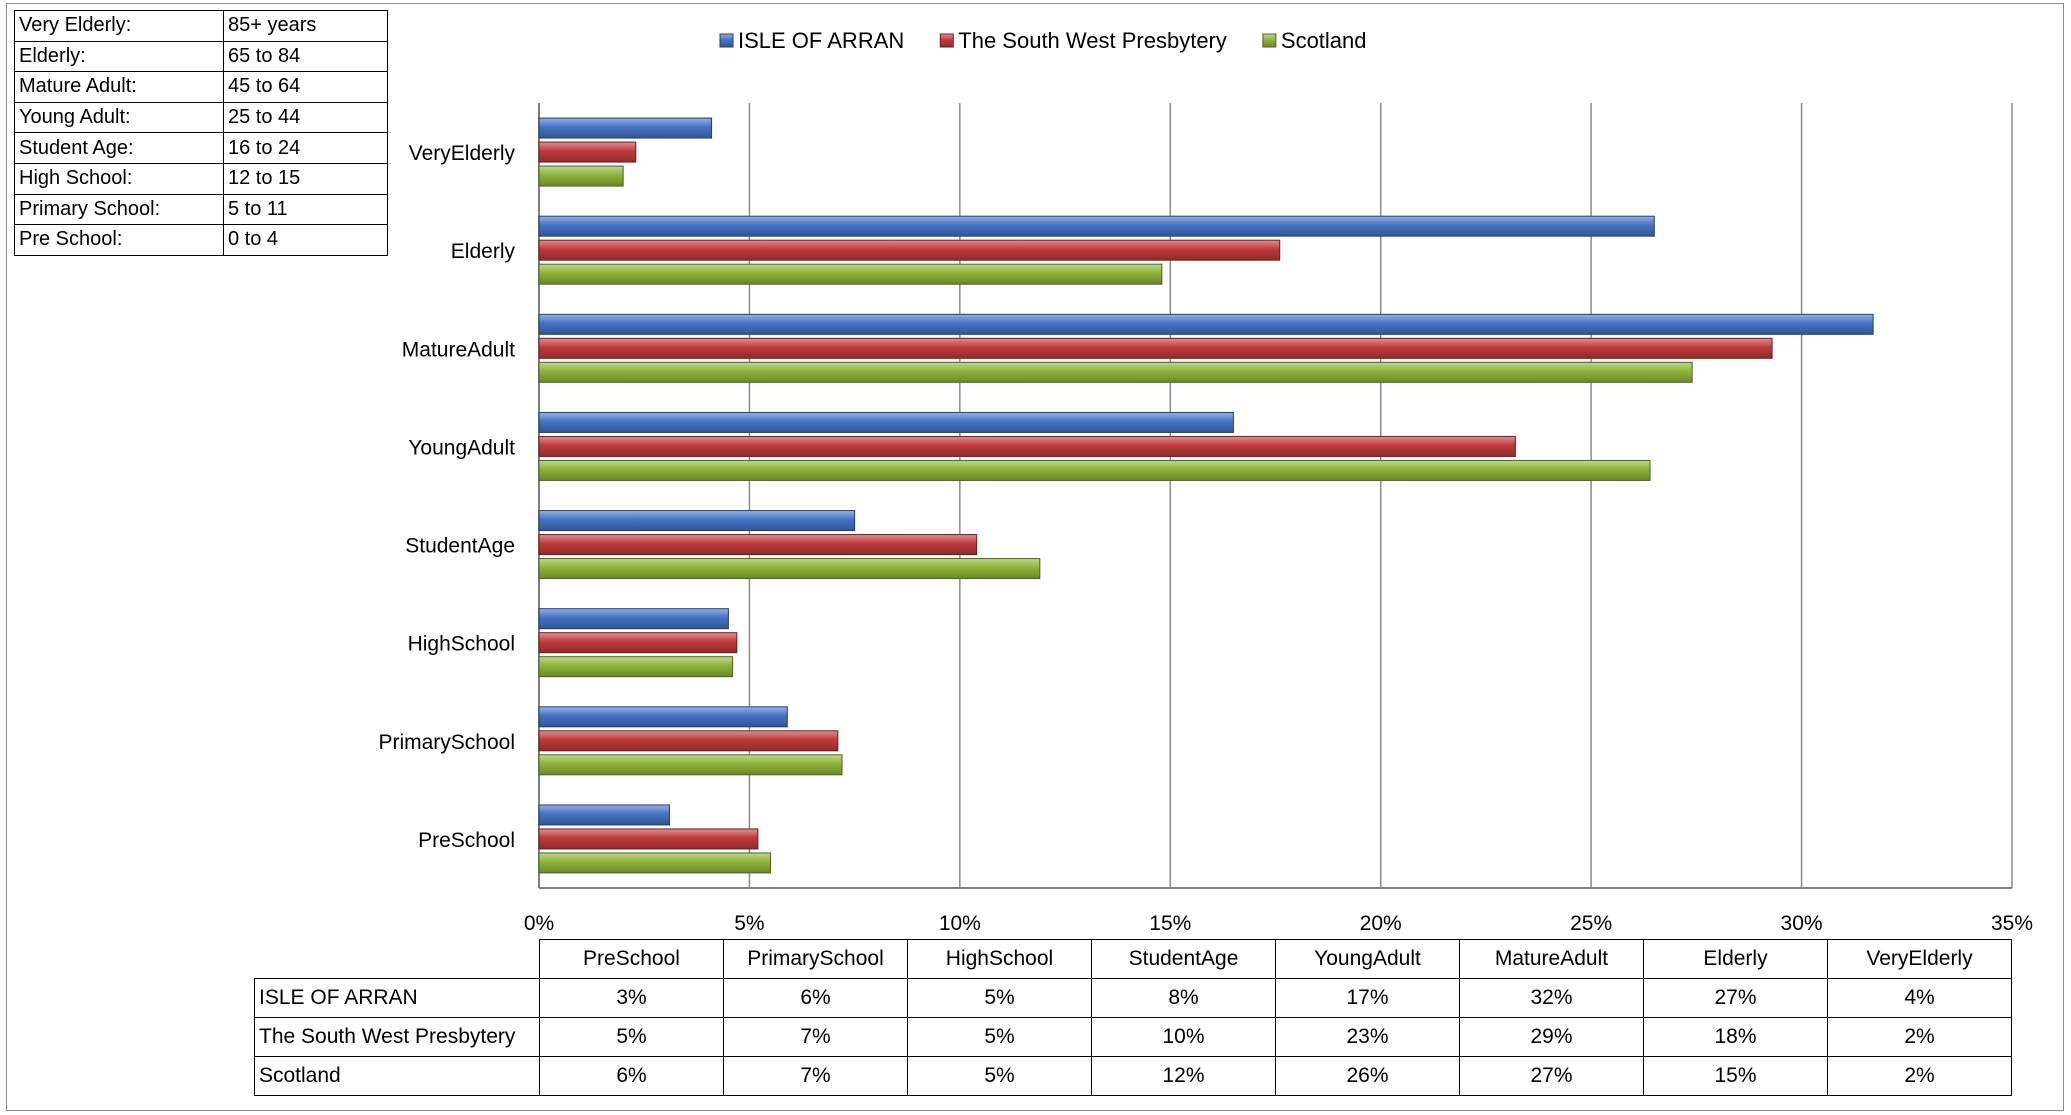  What do you see at coordinates (690, 765) in the screenshot?
I see `bar-scotland-primaryschool` at bounding box center [690, 765].